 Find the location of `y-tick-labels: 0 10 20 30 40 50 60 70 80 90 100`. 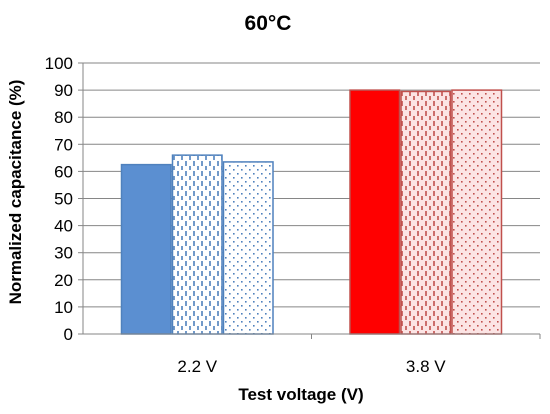

y-tick-labels: 0 10 20 30 40 50 60 70 80 90 100 is located at coordinates (59, 199).